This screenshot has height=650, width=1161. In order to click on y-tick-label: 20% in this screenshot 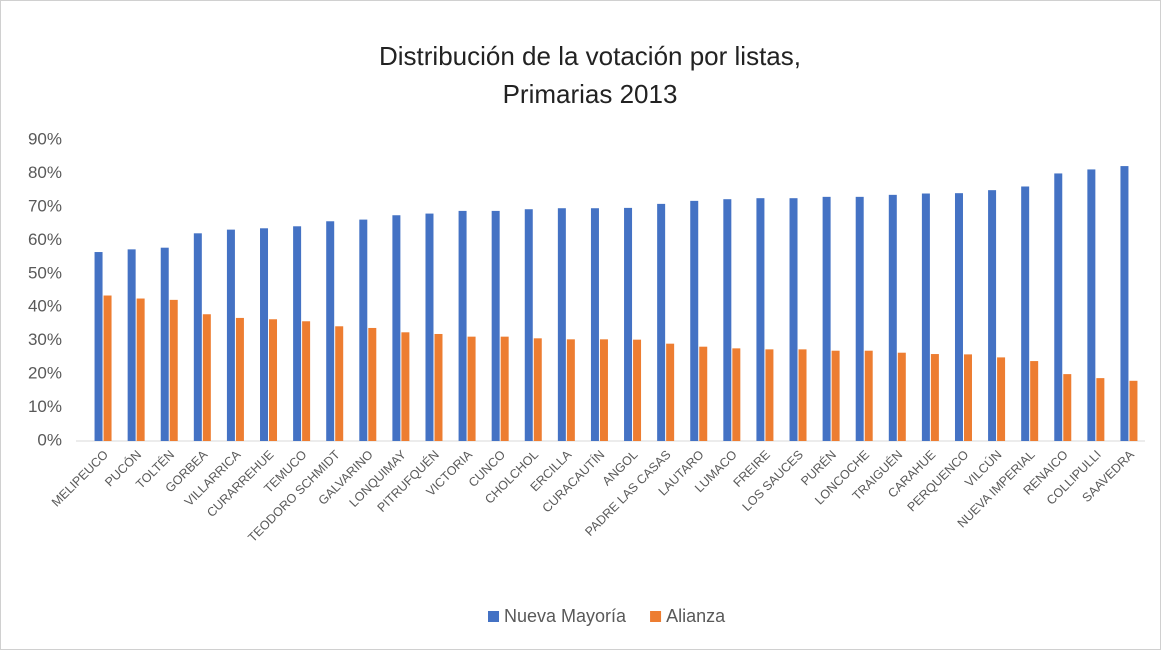, I will do `click(45, 373)`.